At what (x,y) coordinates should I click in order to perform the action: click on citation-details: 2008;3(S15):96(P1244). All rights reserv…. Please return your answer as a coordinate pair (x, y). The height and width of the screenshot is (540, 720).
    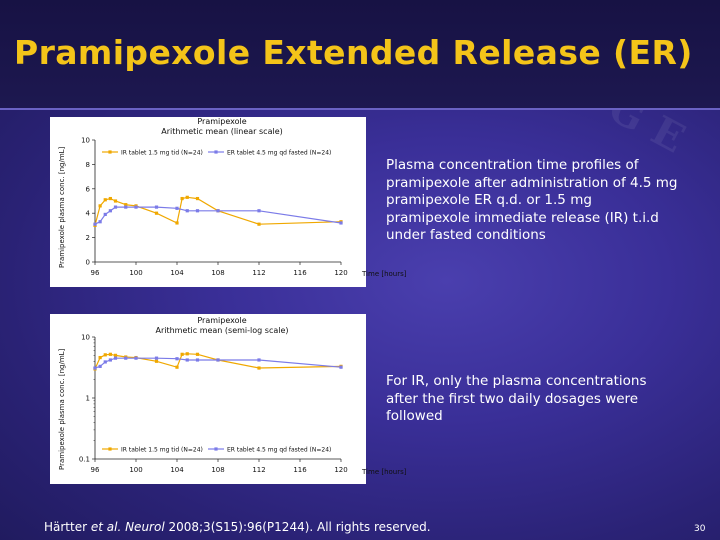
    Looking at the image, I should click on (297, 527).